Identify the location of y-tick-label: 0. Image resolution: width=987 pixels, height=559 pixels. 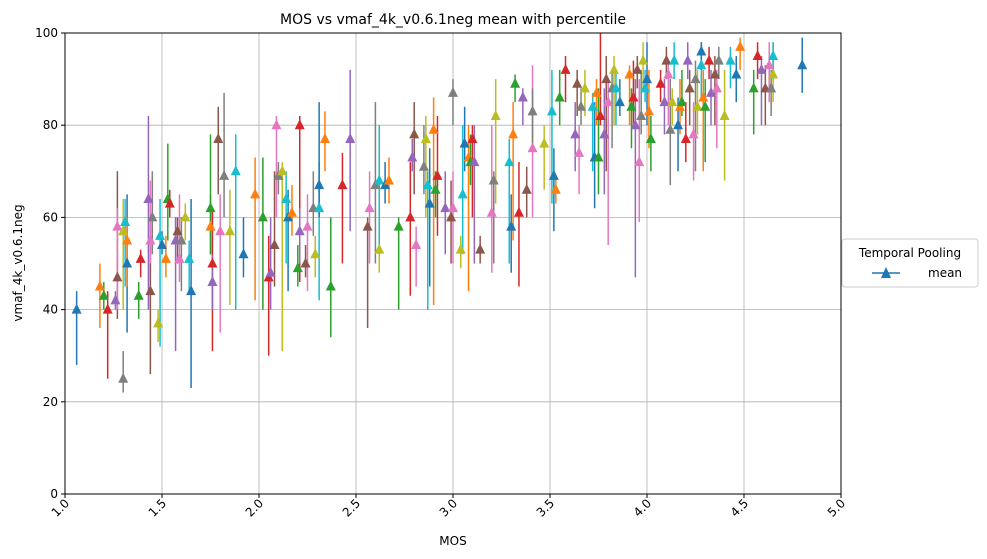
(54, 494).